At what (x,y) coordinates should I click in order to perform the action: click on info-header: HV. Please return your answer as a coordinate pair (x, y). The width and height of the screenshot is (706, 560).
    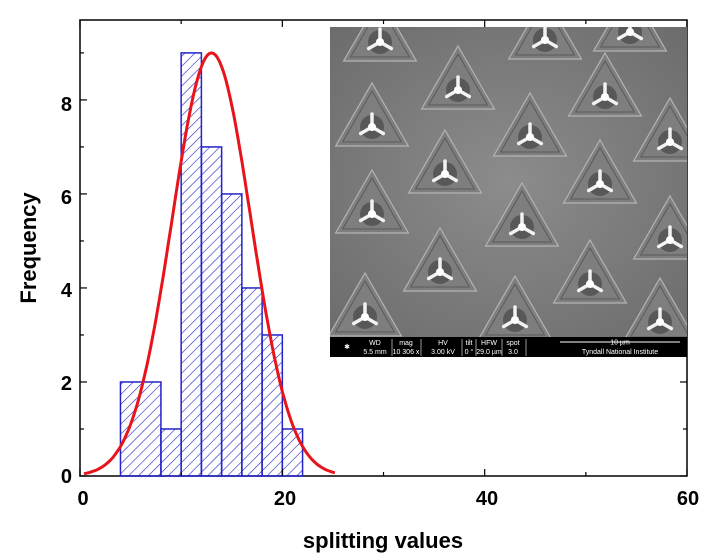
    Looking at the image, I should click on (443, 343).